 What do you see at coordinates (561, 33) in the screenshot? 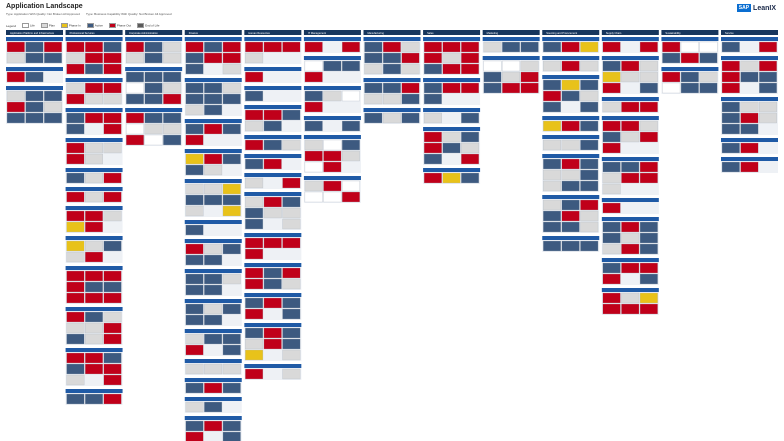
I see `column-title: Sourcing and Procurement` at bounding box center [561, 33].